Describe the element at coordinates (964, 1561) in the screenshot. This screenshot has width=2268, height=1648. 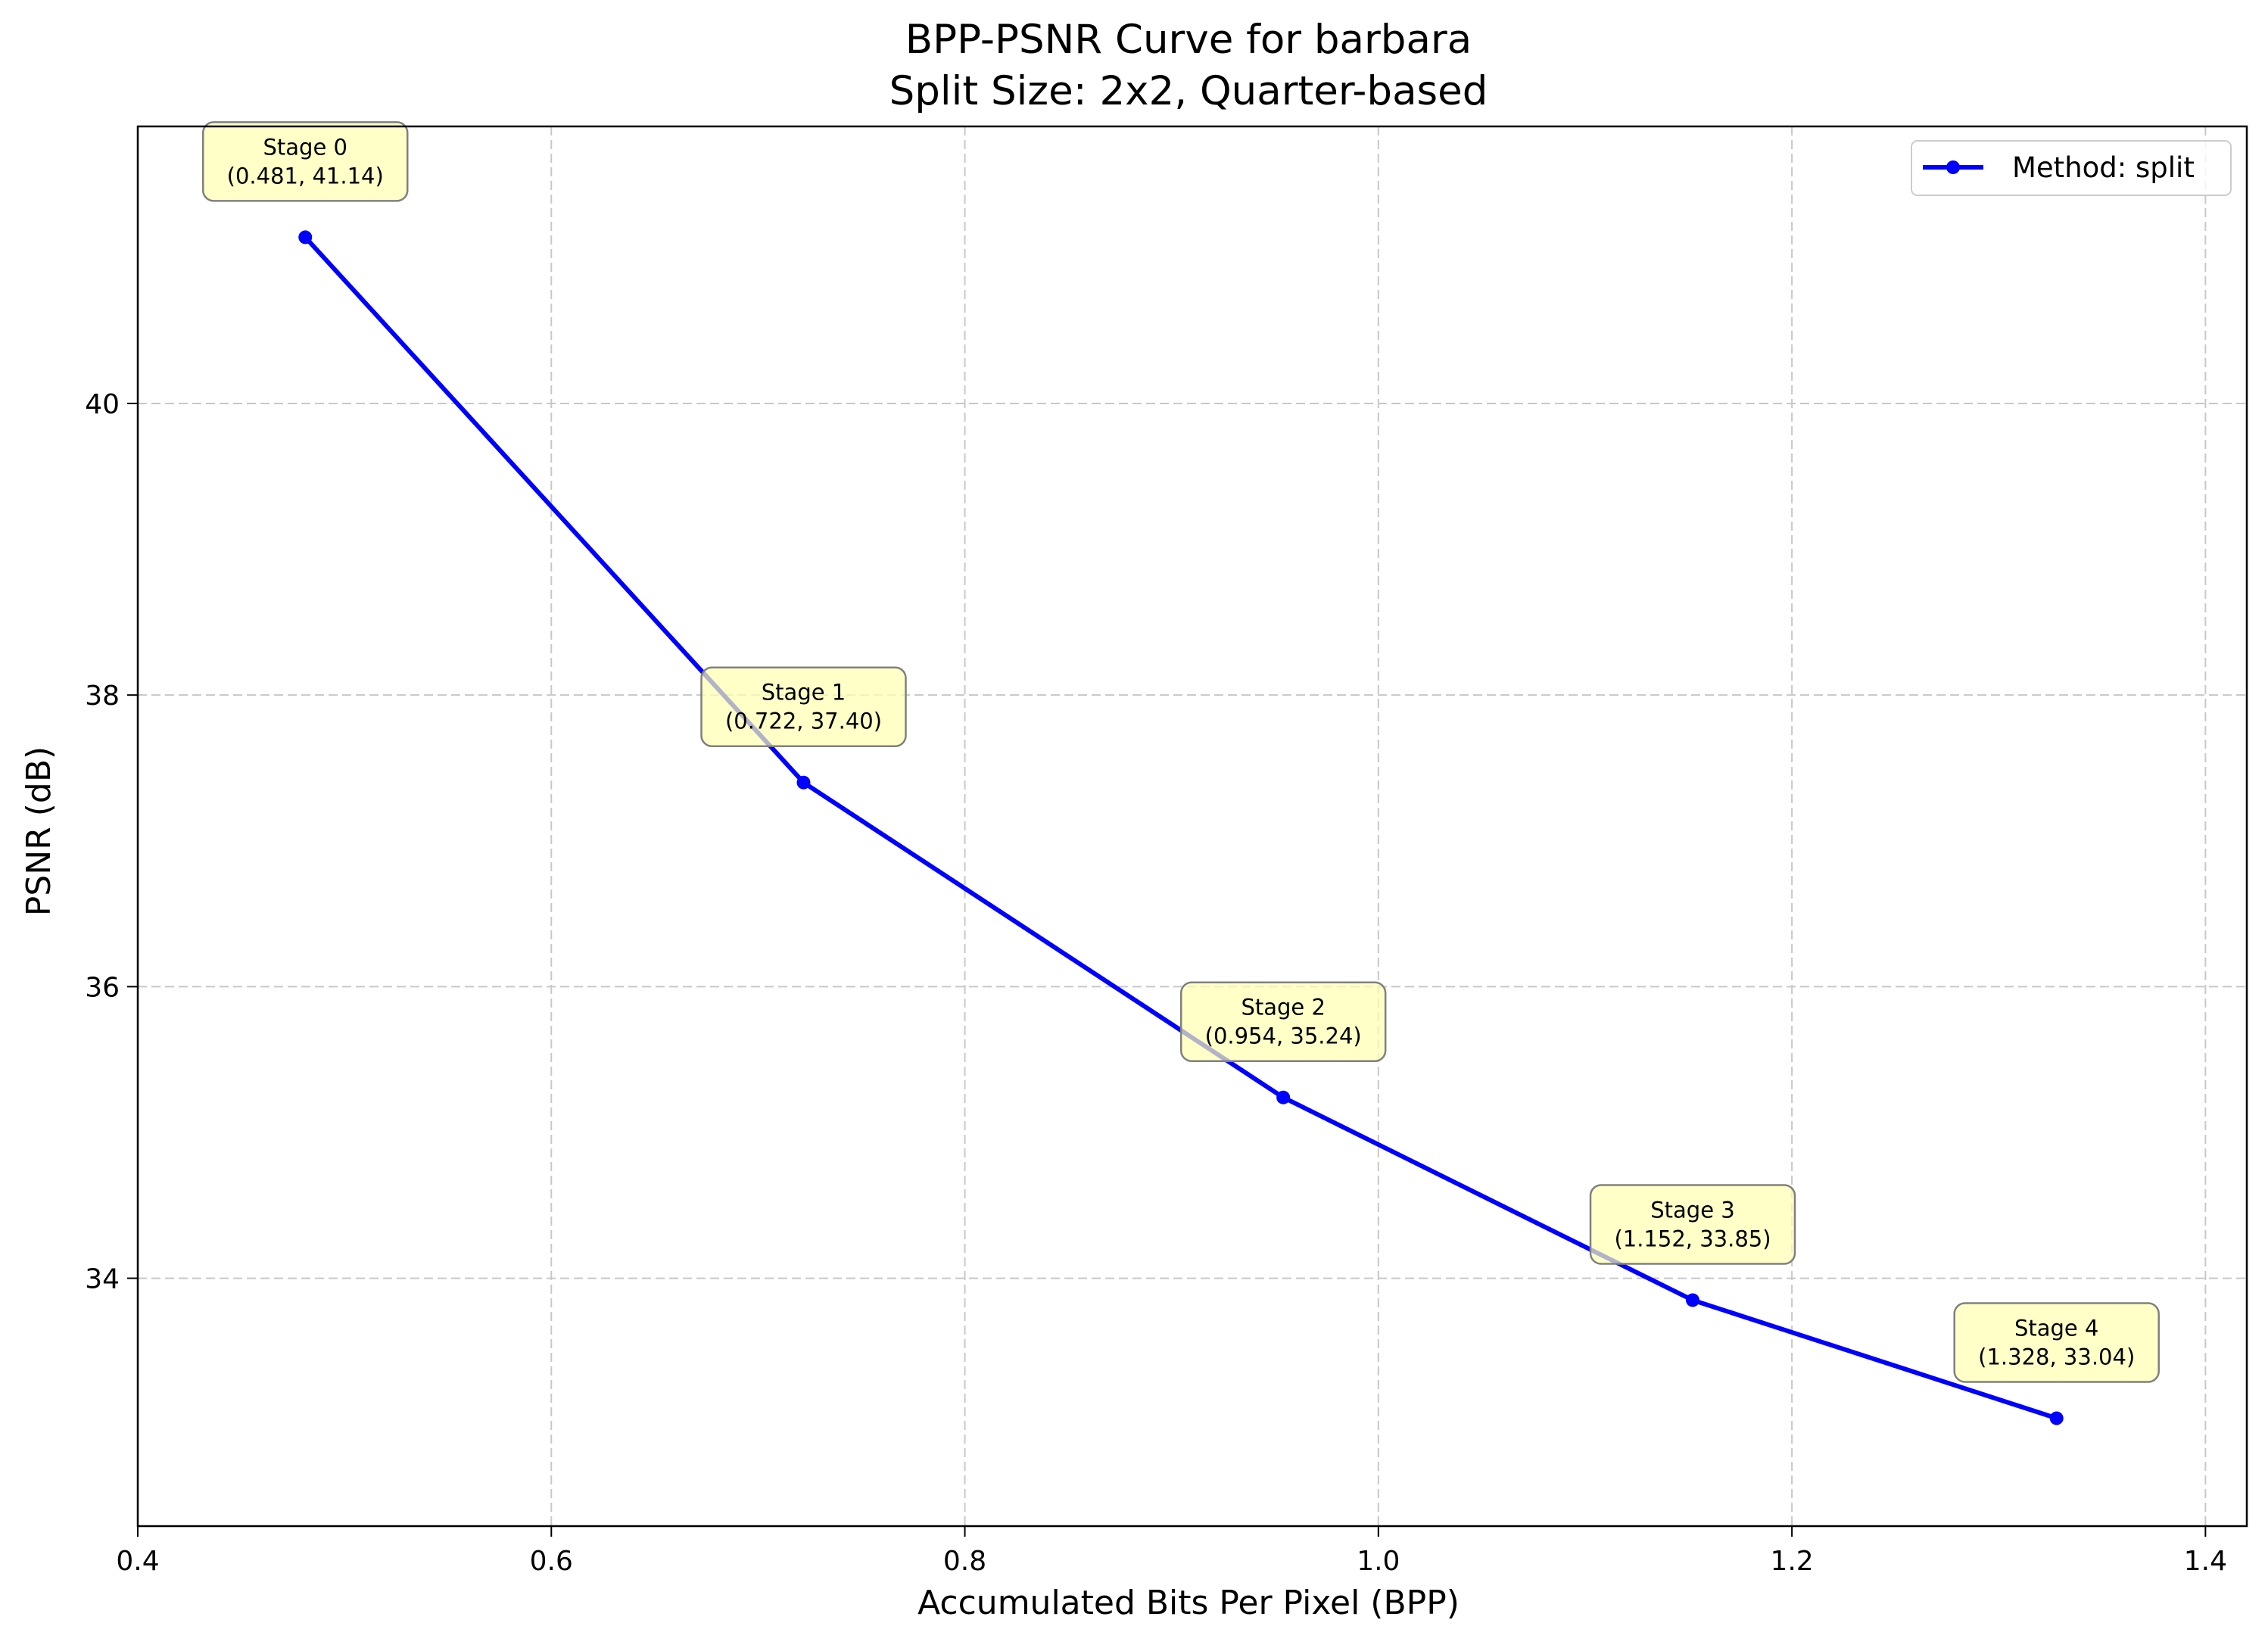
I see `x-tick-label: 0.8` at that location.